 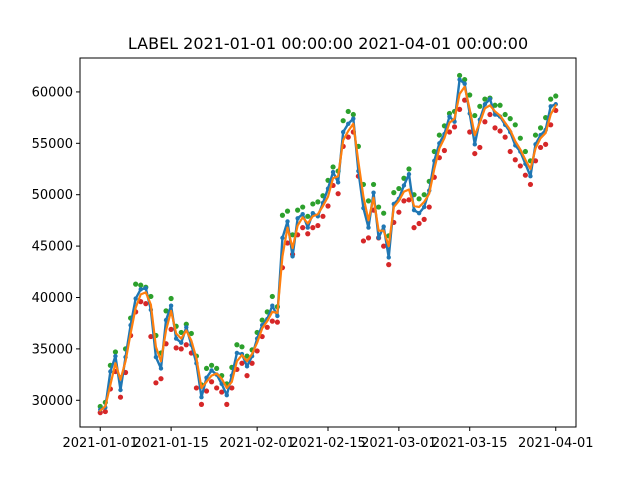 What do you see at coordinates (399, 443) in the screenshot?
I see `x-tick-label: 2021-03-01` at bounding box center [399, 443].